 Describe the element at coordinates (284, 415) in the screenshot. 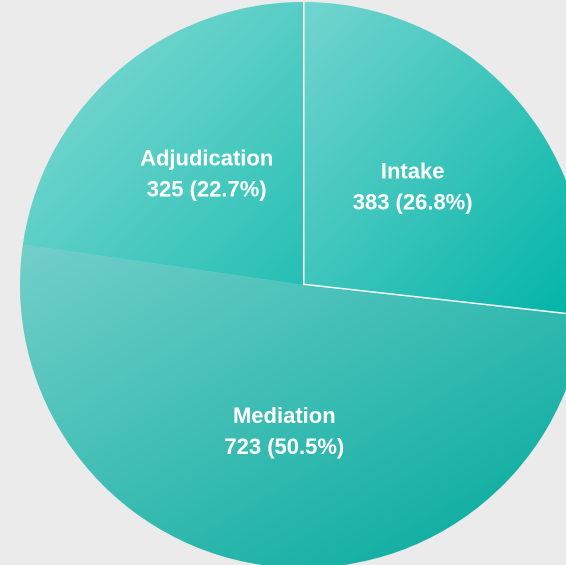

I see `slice-label: Mediation` at that location.